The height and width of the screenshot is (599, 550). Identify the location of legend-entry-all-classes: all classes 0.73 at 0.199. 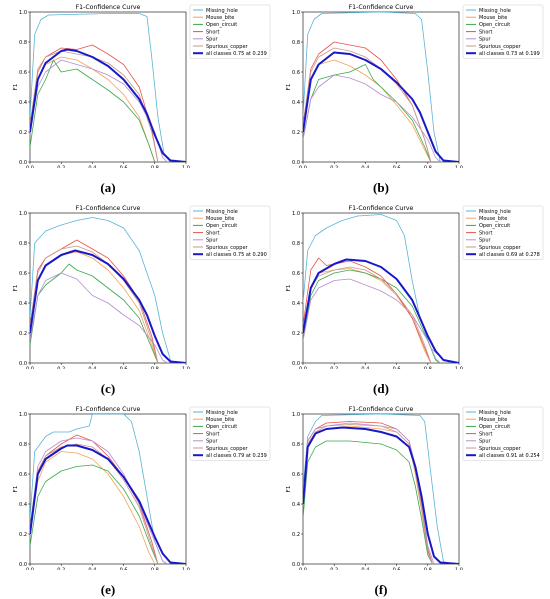
(509, 54).